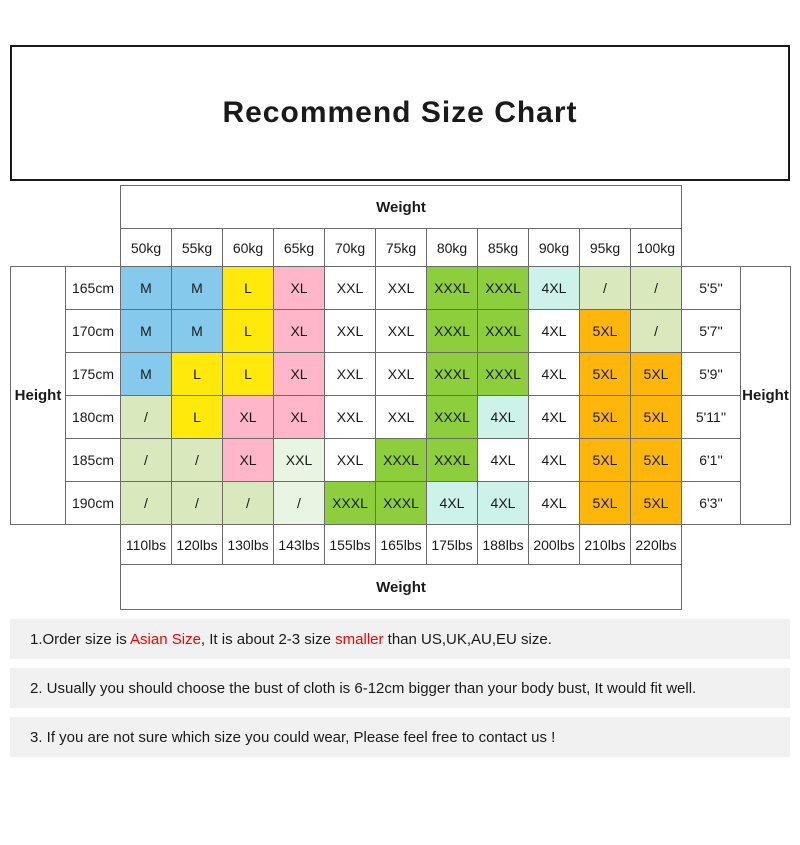  Describe the element at coordinates (38, 395) in the screenshot. I see `height-label-left: Height` at that location.